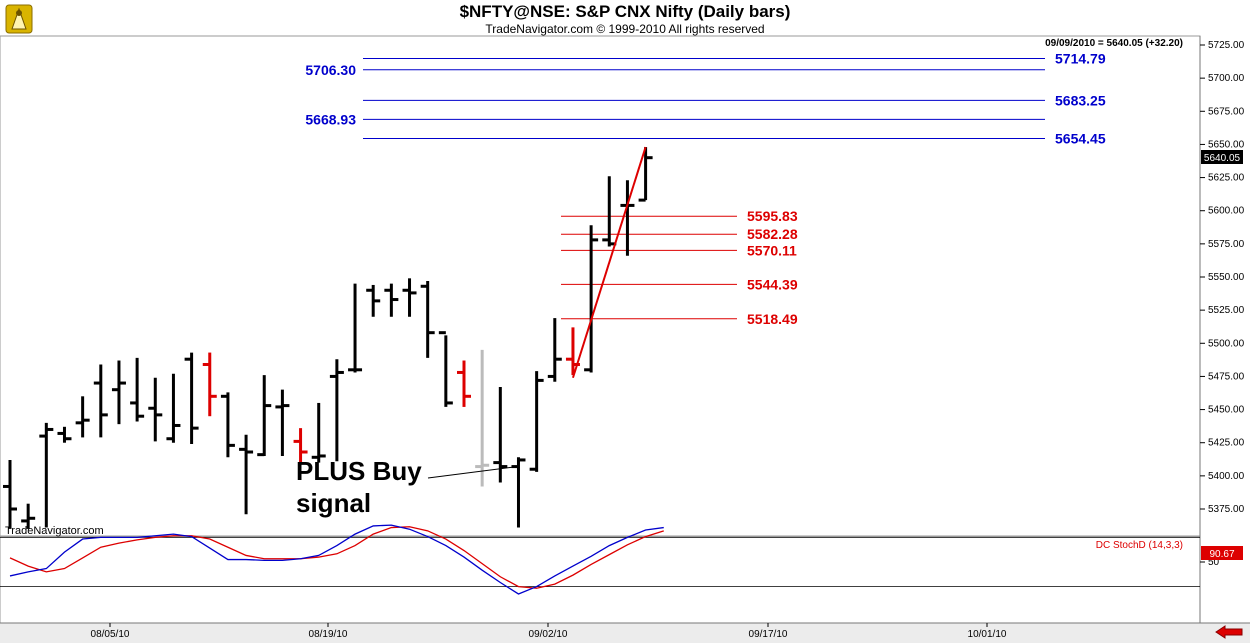 This screenshot has height=643, width=1250. Describe the element at coordinates (625, 633) in the screenshot. I see `date-axis` at that location.